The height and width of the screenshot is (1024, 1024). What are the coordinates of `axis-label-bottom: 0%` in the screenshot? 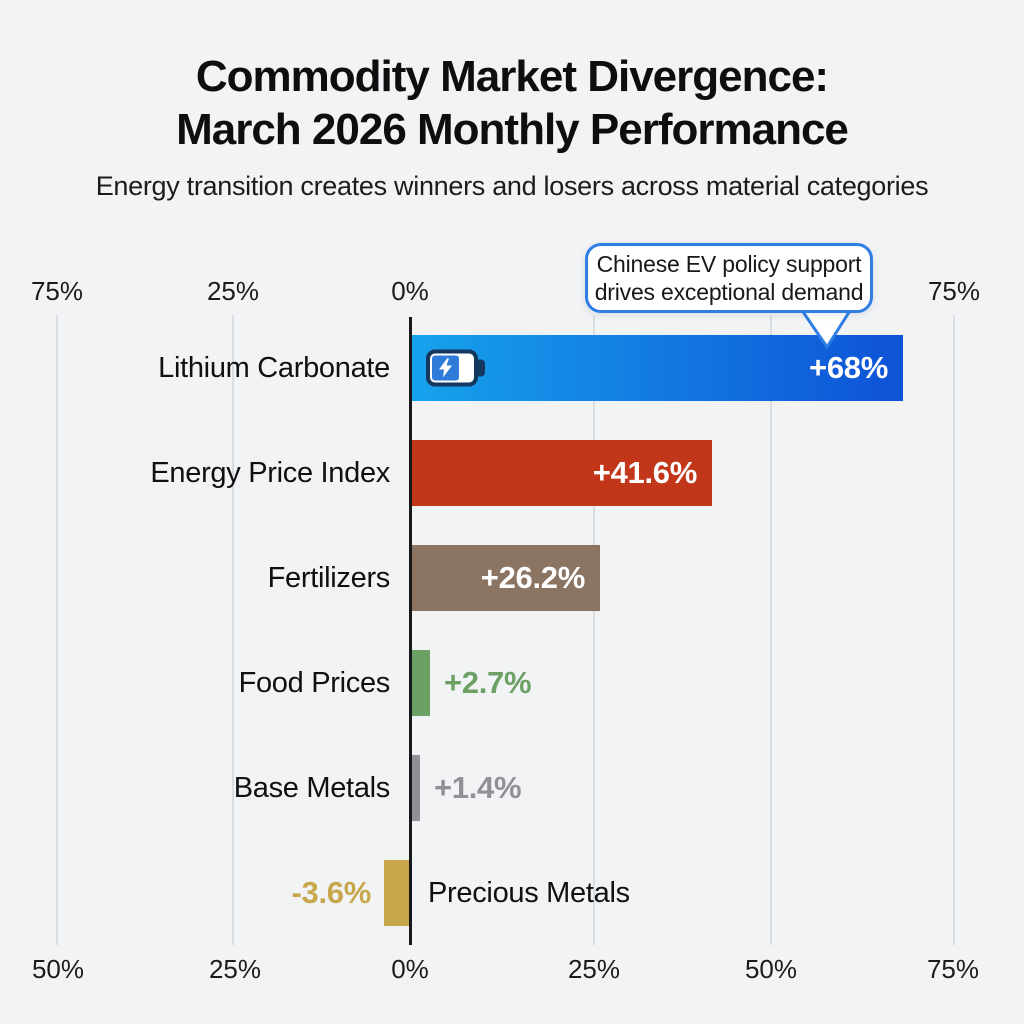 It's located at (410, 969).